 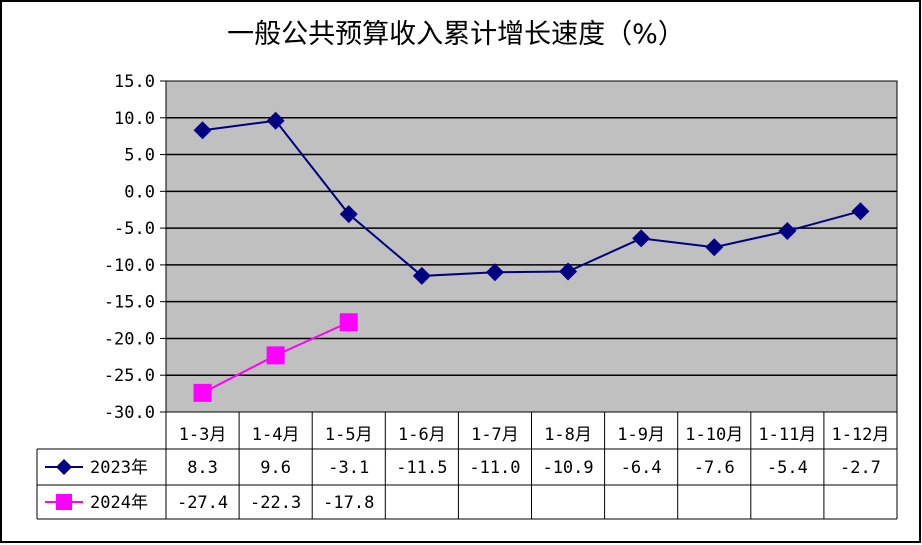 What do you see at coordinates (348, 468) in the screenshot?
I see `table-cell-value: -3.1` at bounding box center [348, 468].